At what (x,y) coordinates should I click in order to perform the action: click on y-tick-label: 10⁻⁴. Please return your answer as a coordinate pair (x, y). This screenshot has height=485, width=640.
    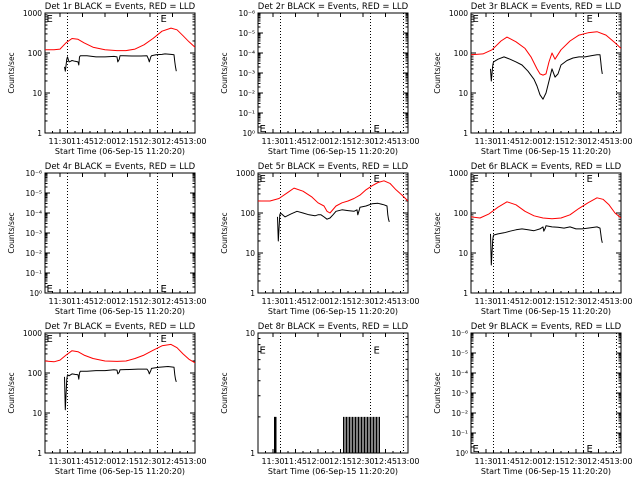
    Looking at the image, I should click on (246, 53).